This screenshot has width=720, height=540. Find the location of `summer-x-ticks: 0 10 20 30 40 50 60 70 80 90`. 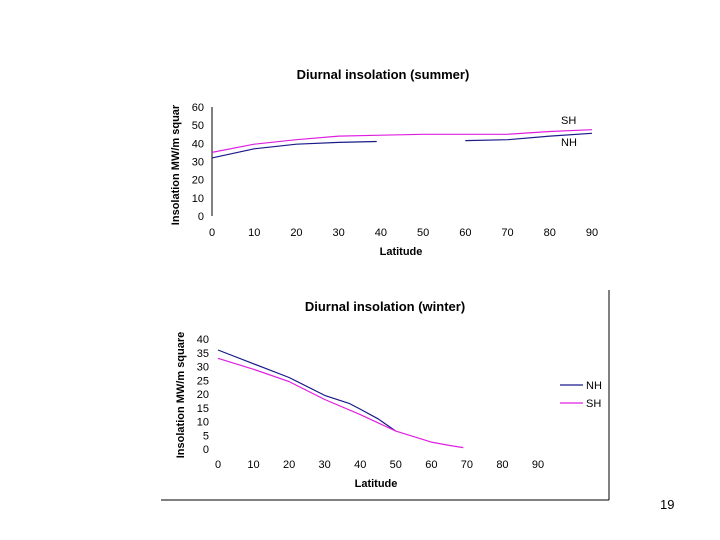

summer-x-ticks: 0 10 20 30 40 50 60 70 80 90 is located at coordinates (403, 233).